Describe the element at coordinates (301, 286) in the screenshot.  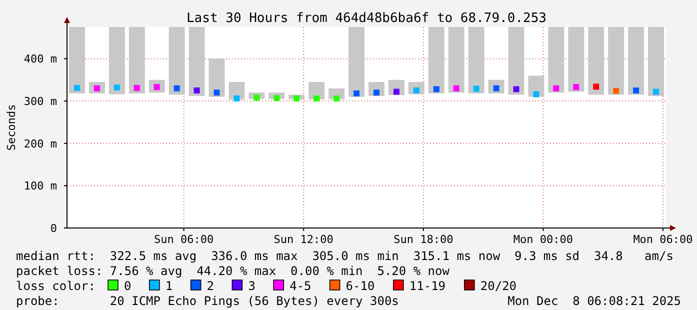
I see `legend-label: 4-5` at that location.